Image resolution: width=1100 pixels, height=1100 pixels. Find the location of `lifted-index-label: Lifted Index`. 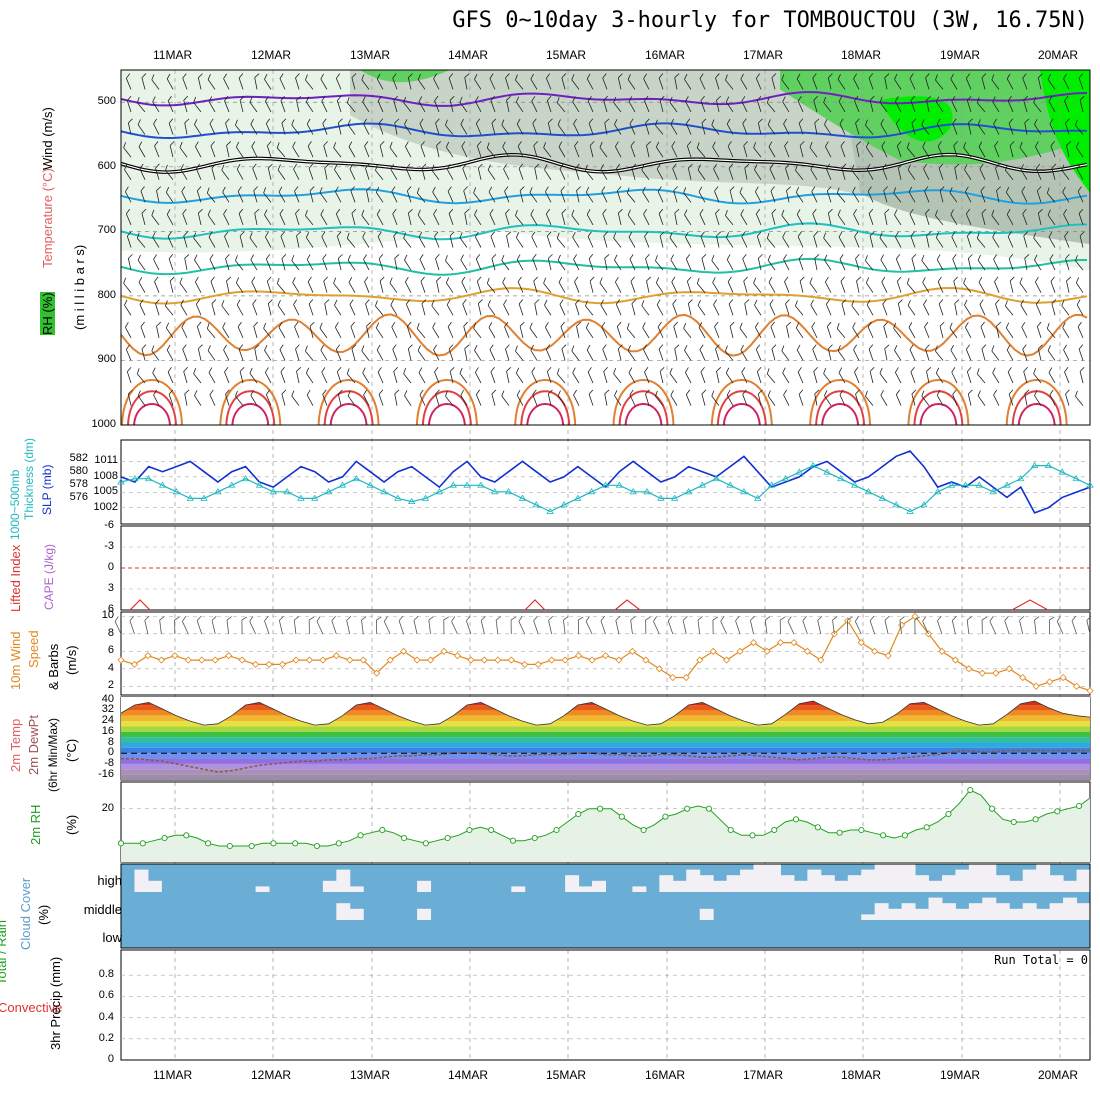

lifted-index-label: Lifted Index is located at coordinates (15, 578).